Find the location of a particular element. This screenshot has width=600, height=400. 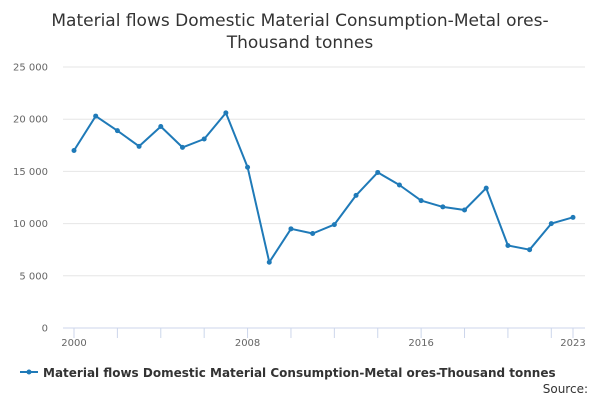

legend-marker-icon is located at coordinates (29, 372).